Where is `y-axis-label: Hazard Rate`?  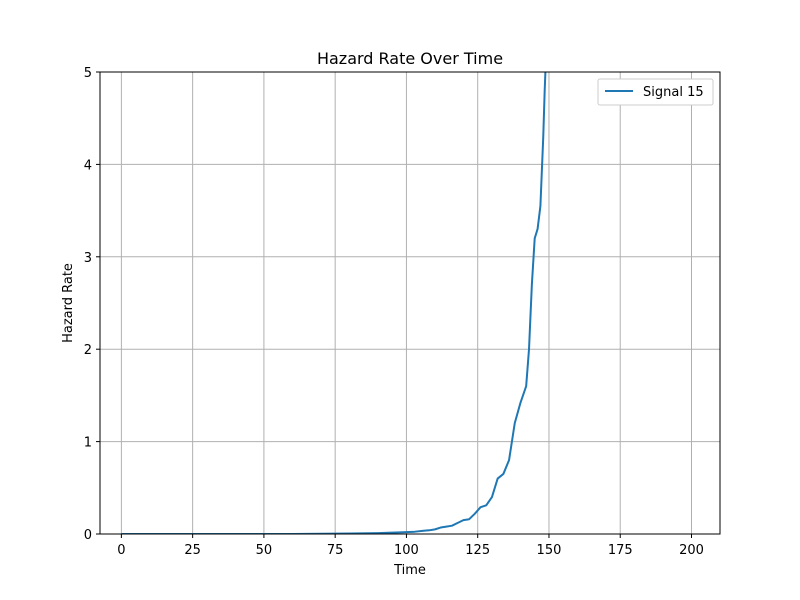
y-axis-label: Hazard Rate is located at coordinates (68, 303).